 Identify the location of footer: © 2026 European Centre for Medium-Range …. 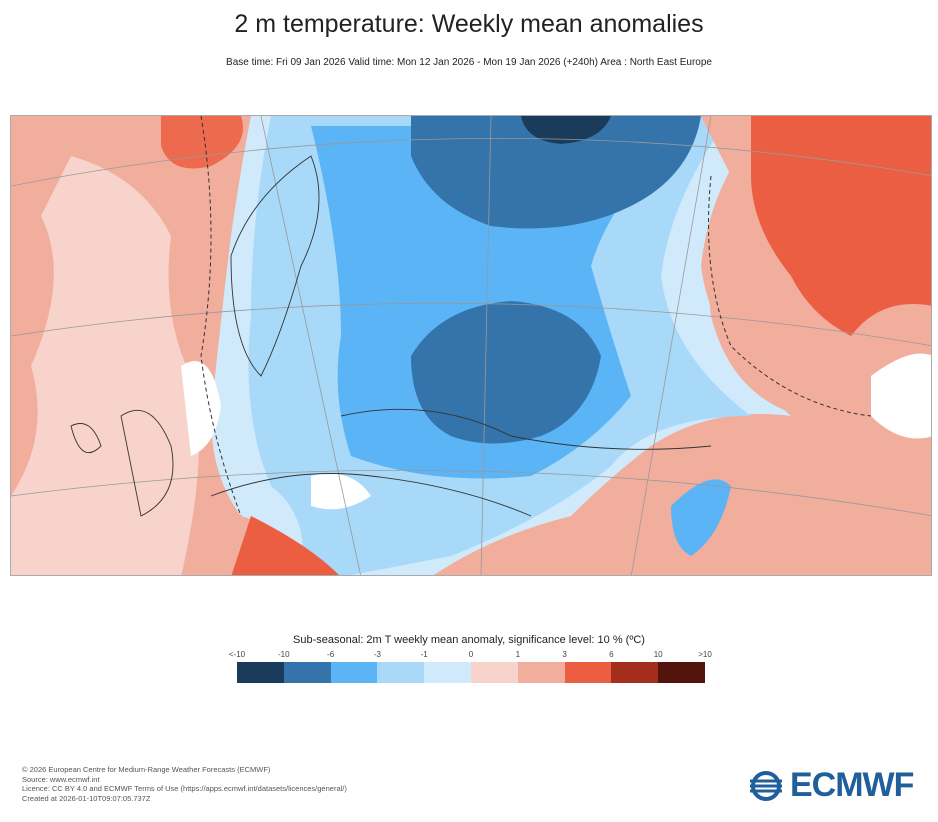
(184, 784).